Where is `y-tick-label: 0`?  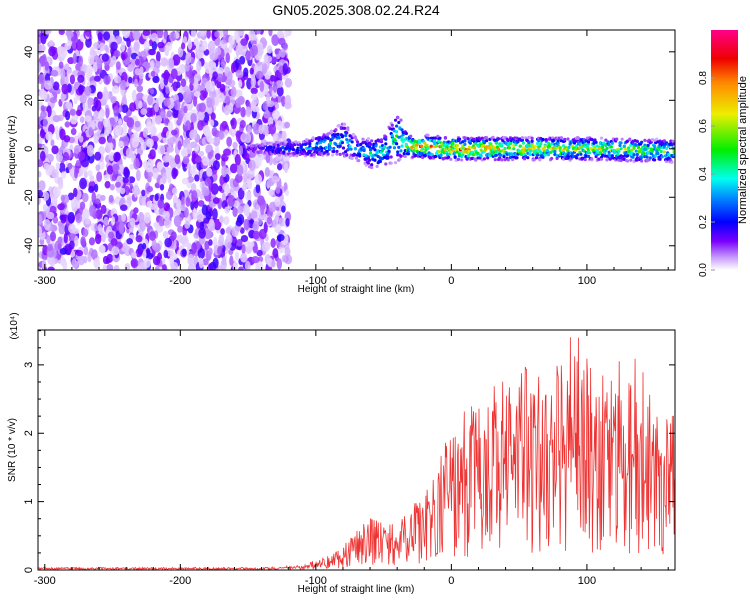
y-tick-label: 0 is located at coordinates (29, 570).